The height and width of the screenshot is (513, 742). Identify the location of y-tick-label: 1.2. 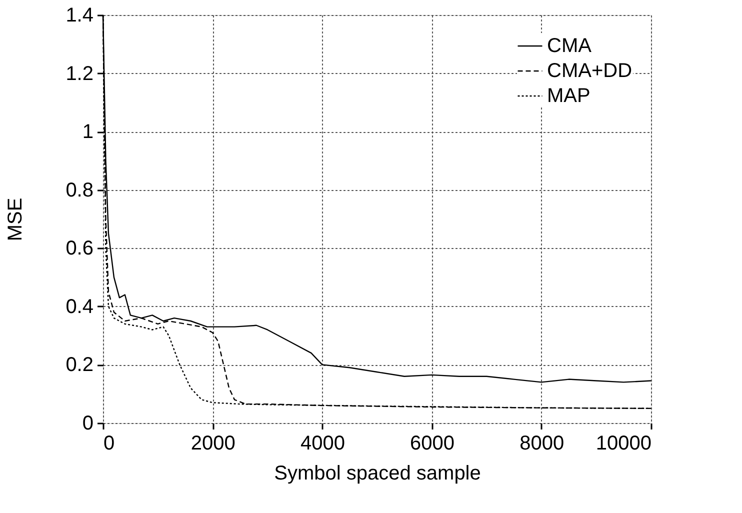
(80, 73).